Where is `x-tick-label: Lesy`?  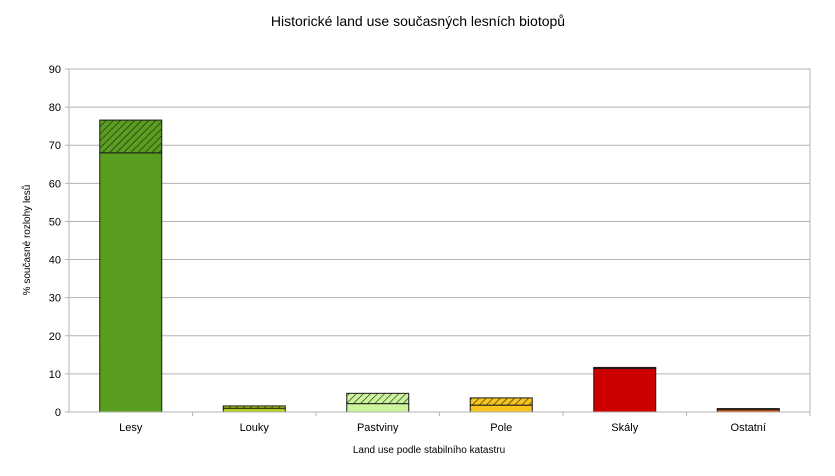
x-tick-label: Lesy is located at coordinates (131, 428).